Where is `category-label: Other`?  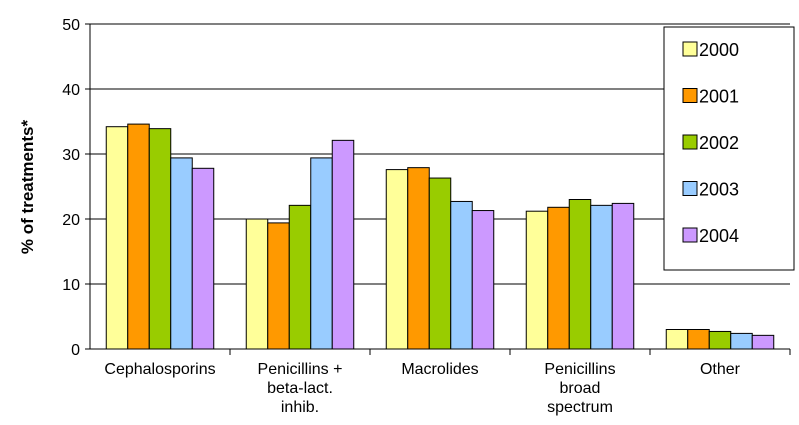
category-label: Other is located at coordinates (720, 369).